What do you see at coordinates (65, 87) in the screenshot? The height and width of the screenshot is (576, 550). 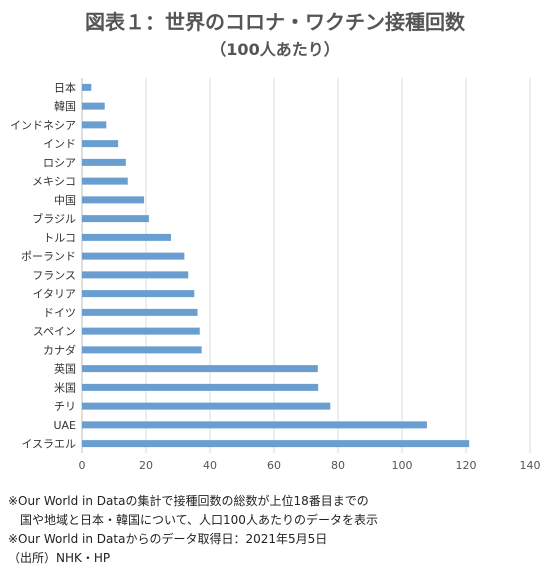 I see `category-label: 日本` at bounding box center [65, 87].